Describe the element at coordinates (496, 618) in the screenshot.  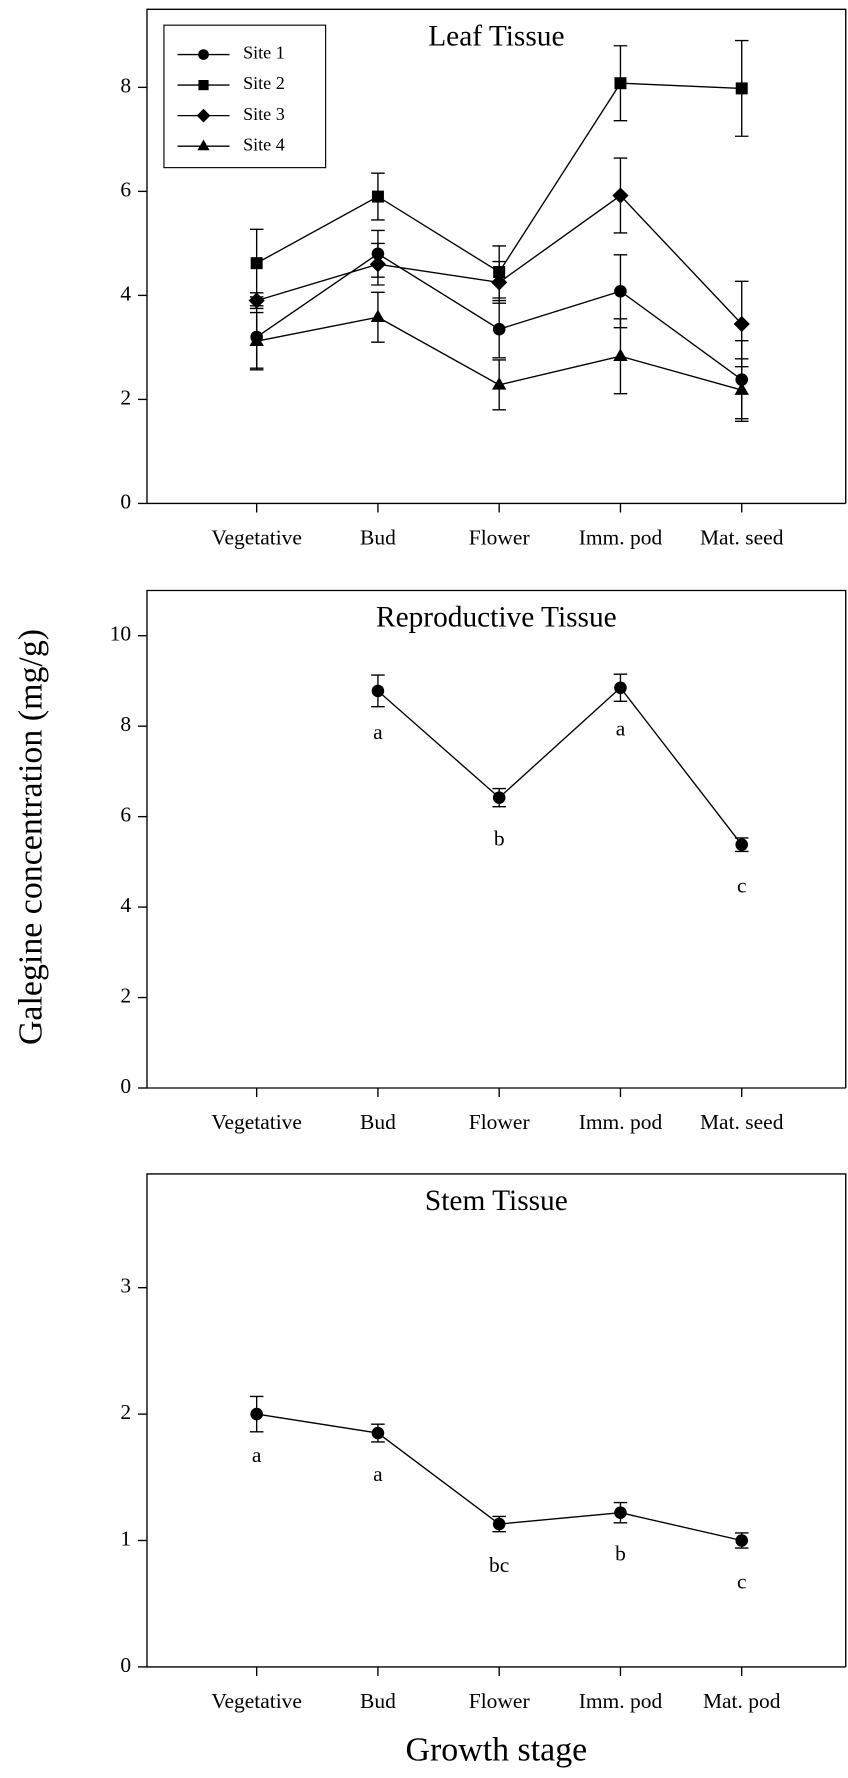
I see `chart-title: Reproductive Tissue` at that location.